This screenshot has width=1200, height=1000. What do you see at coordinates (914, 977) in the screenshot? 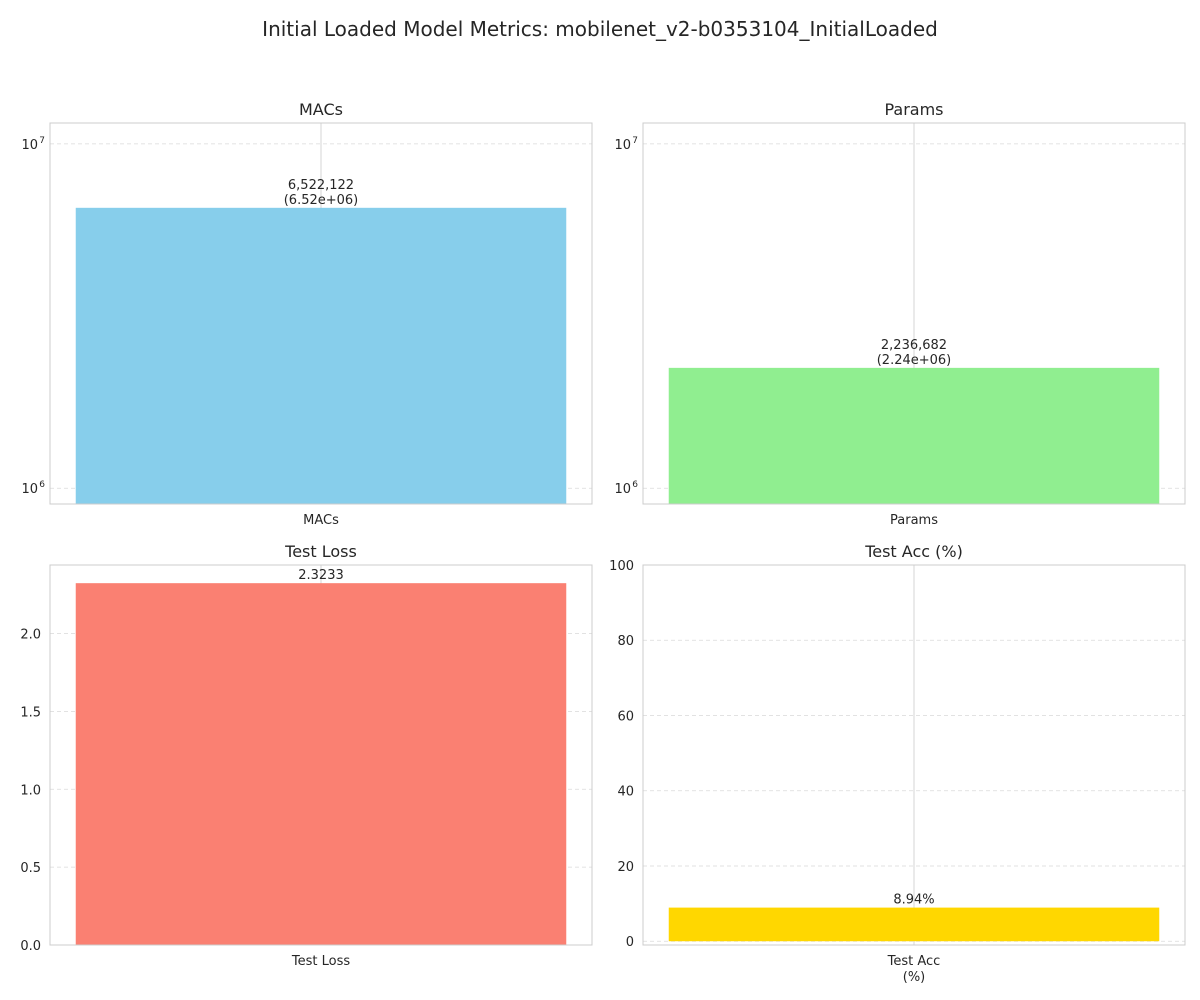
I see `test-acc-xtick-label: (%)` at bounding box center [914, 977].